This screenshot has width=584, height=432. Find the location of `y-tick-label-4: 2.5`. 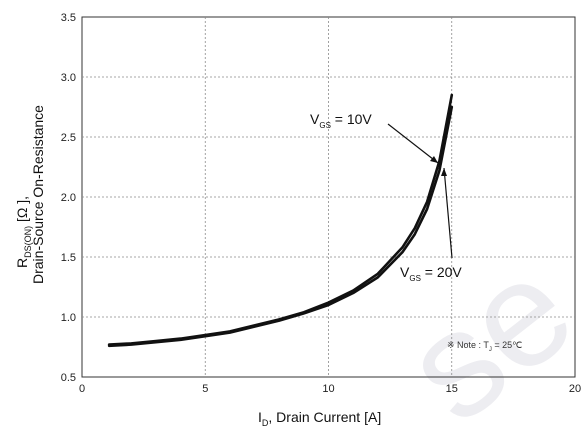

y-tick-label-4: 2.5 is located at coordinates (68, 138).